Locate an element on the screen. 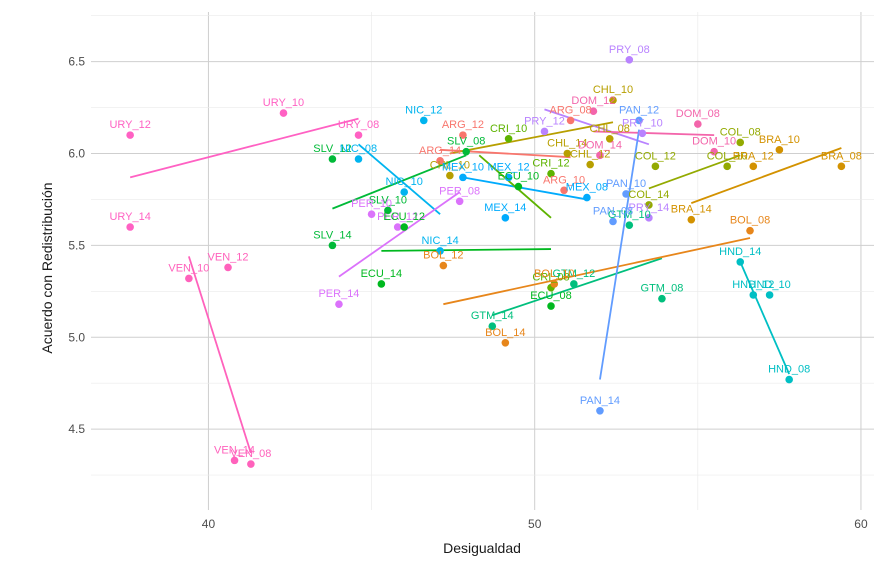  point-label: DOM_12 is located at coordinates (593, 101).